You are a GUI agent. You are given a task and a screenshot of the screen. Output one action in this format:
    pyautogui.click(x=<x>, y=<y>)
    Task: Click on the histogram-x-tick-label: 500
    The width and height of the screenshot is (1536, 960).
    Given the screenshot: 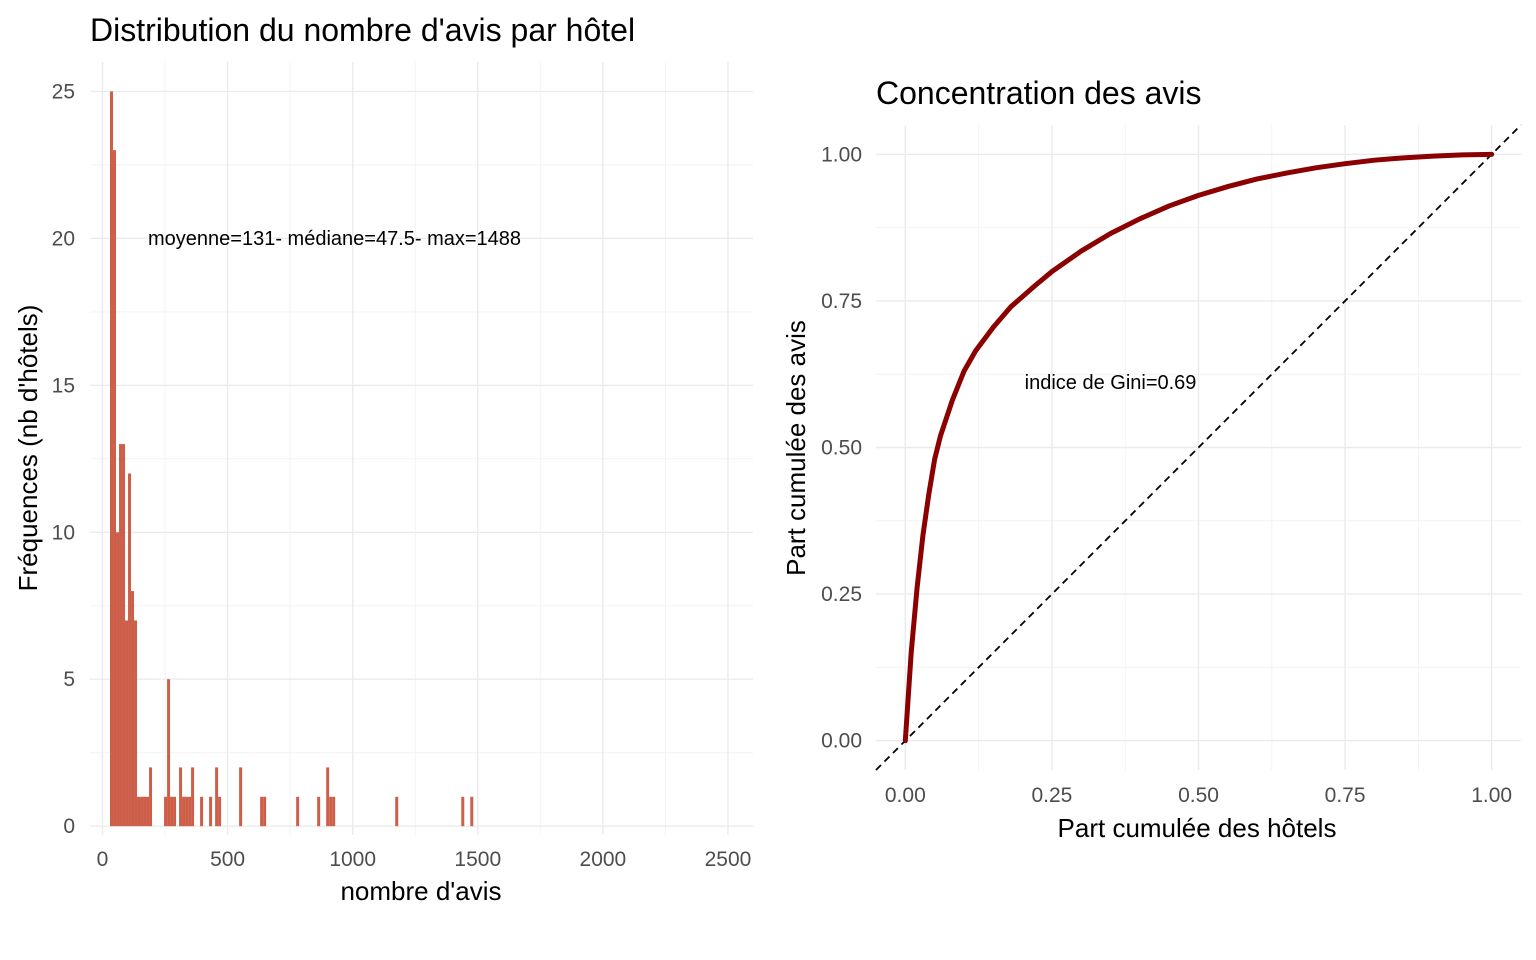 What is the action you would take?
    pyautogui.click(x=227, y=859)
    